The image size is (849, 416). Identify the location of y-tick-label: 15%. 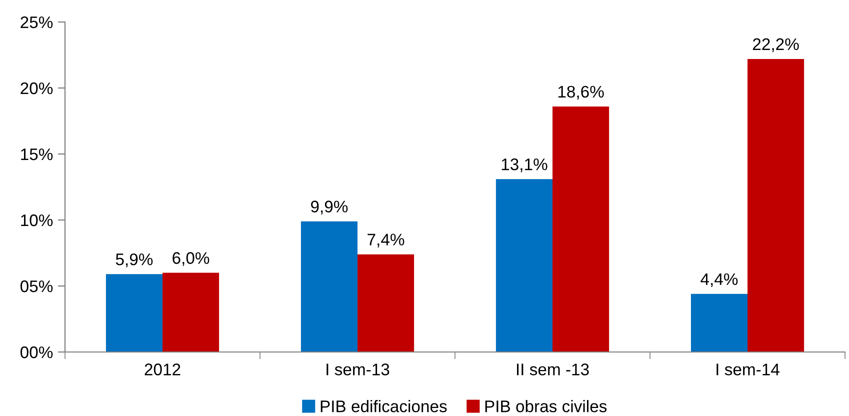
(37, 154).